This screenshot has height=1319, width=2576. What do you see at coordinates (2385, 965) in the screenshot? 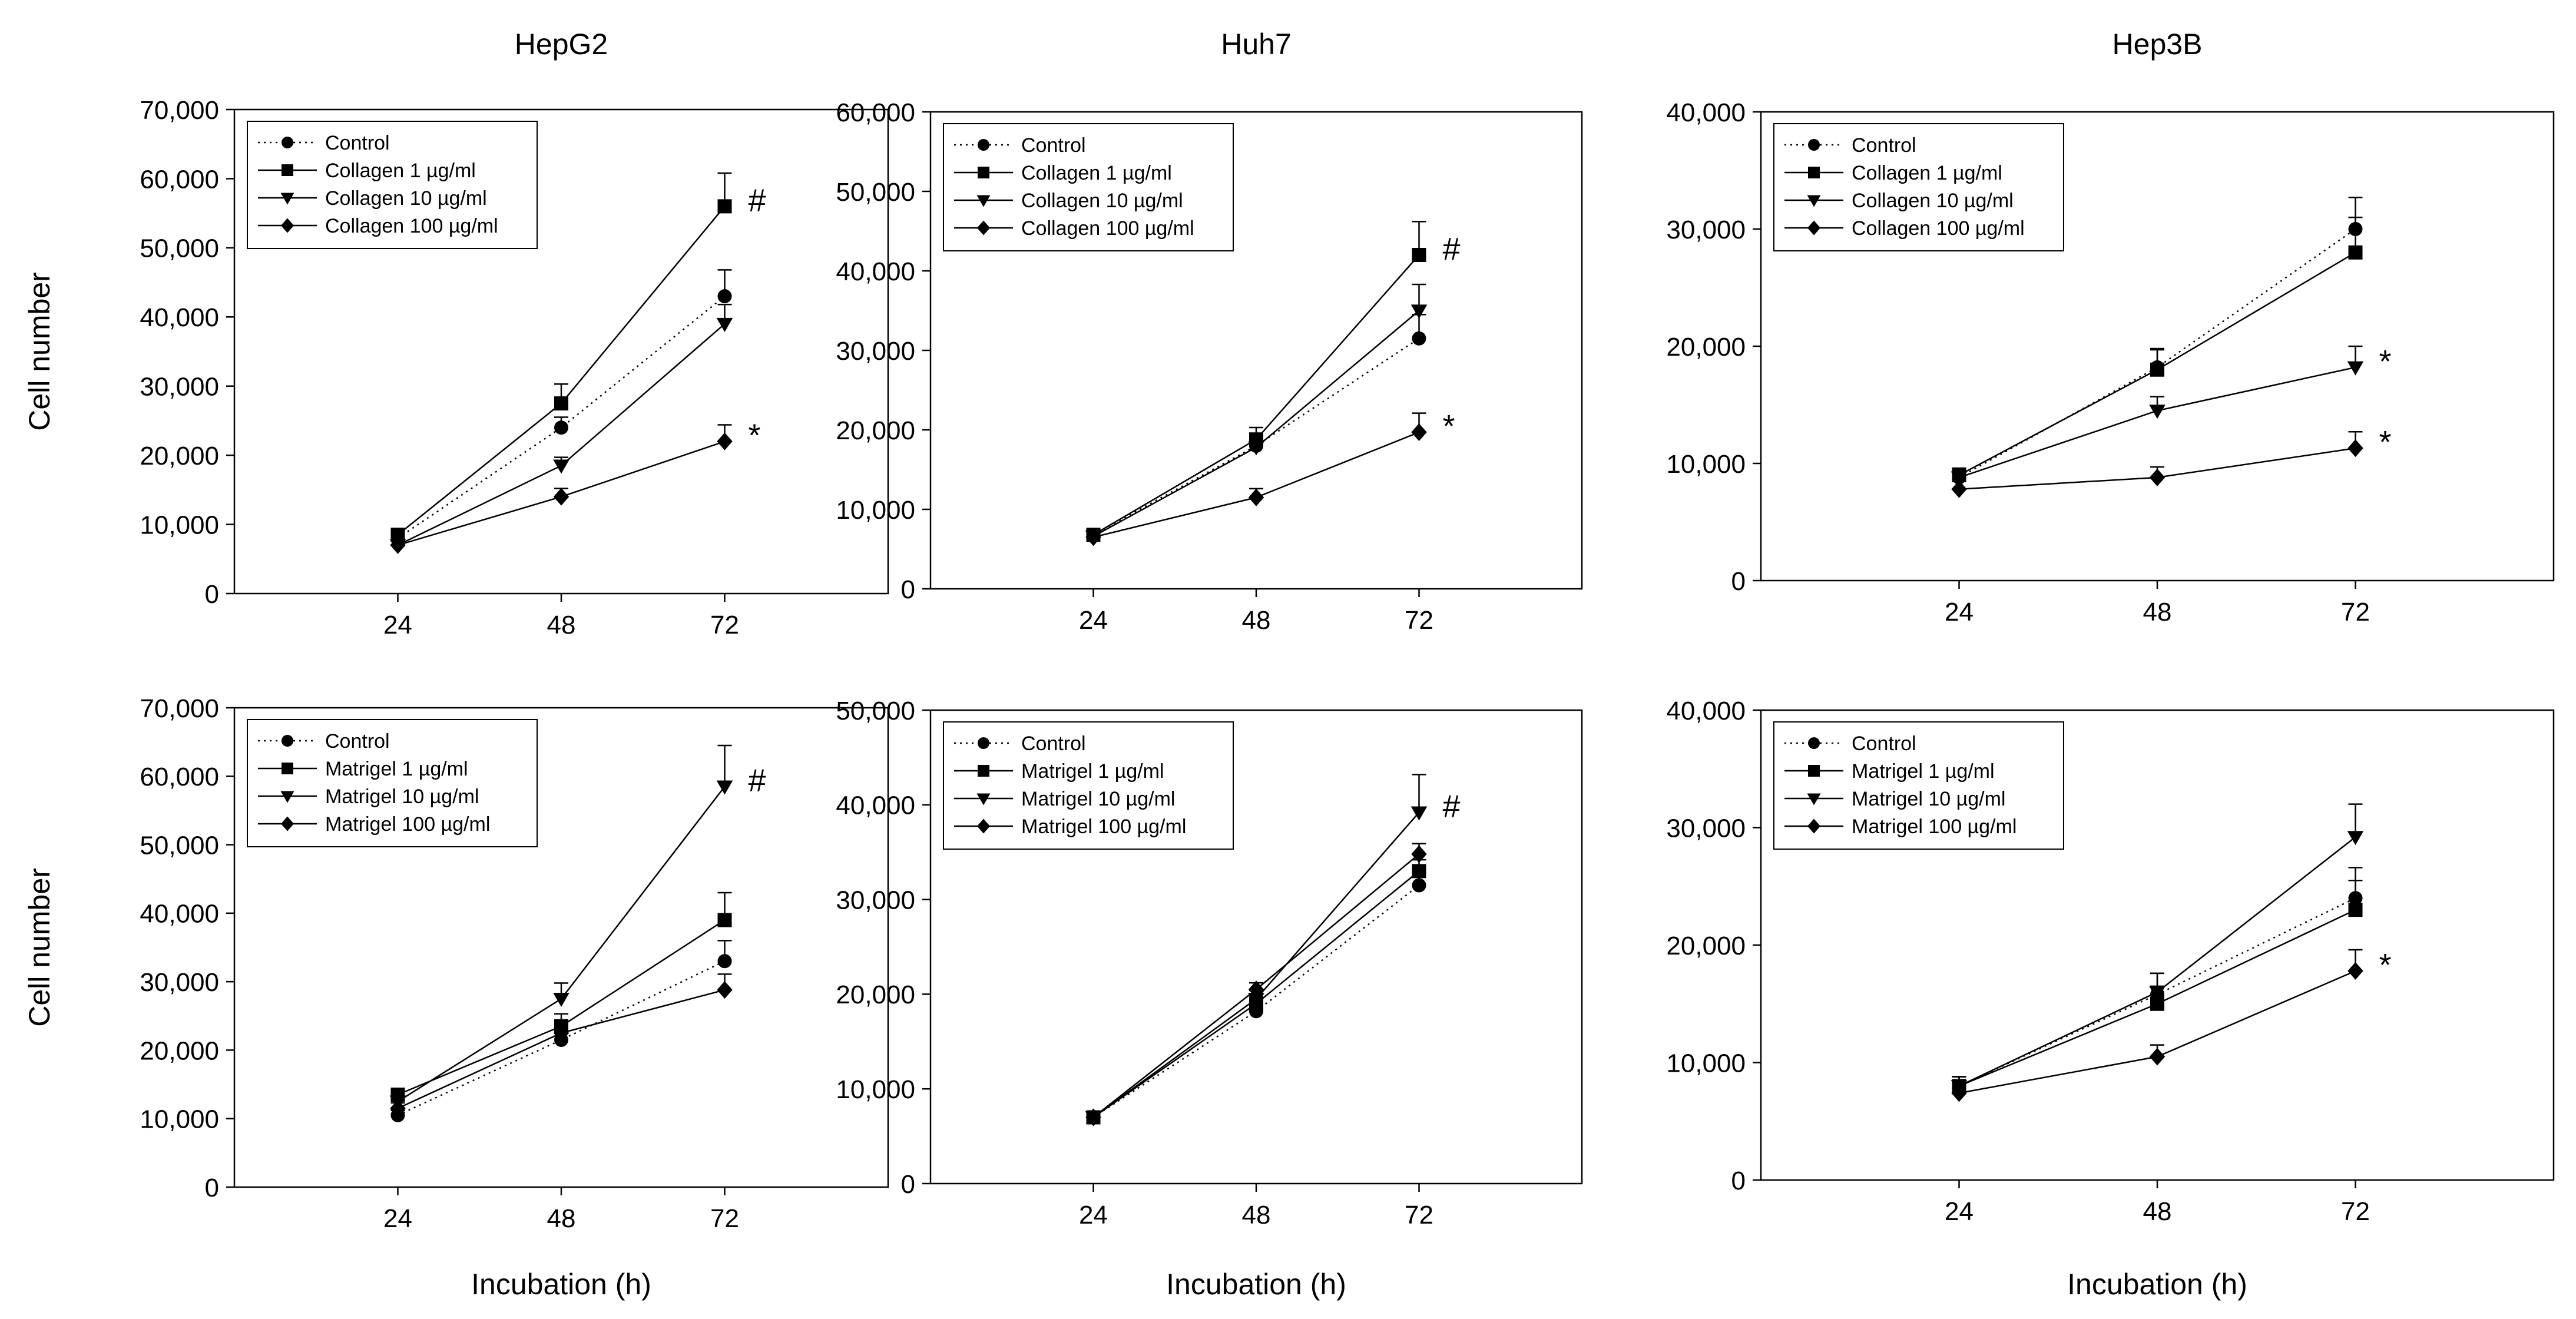
I see `significance-annotation: *` at bounding box center [2385, 965].